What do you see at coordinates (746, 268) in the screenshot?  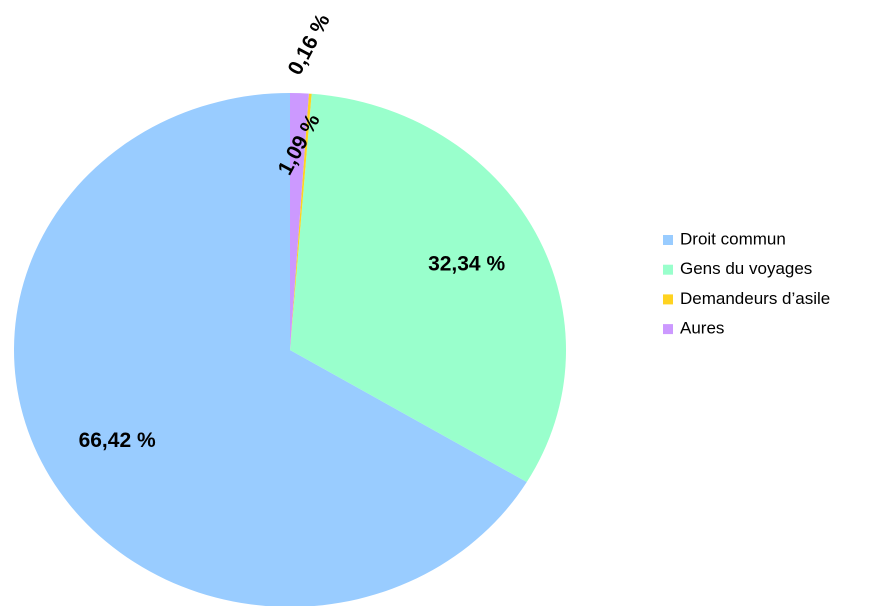 I see `legend-label: Gens du voyages` at bounding box center [746, 268].